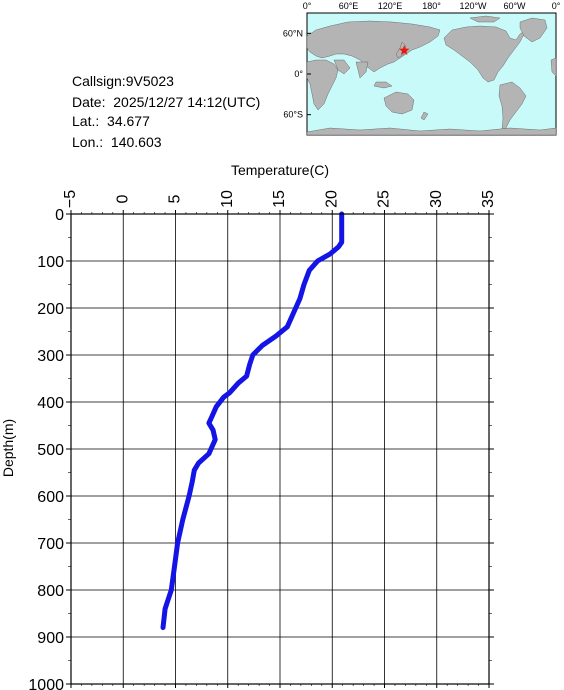  What do you see at coordinates (293, 33) in the screenshot?
I see `map-lat-label: 60°N` at bounding box center [293, 33].